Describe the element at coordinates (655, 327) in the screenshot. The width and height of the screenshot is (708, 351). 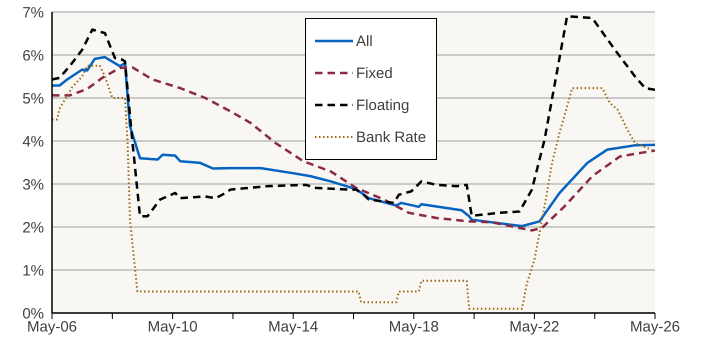
I see `x-tick-label: May-26` at that location.